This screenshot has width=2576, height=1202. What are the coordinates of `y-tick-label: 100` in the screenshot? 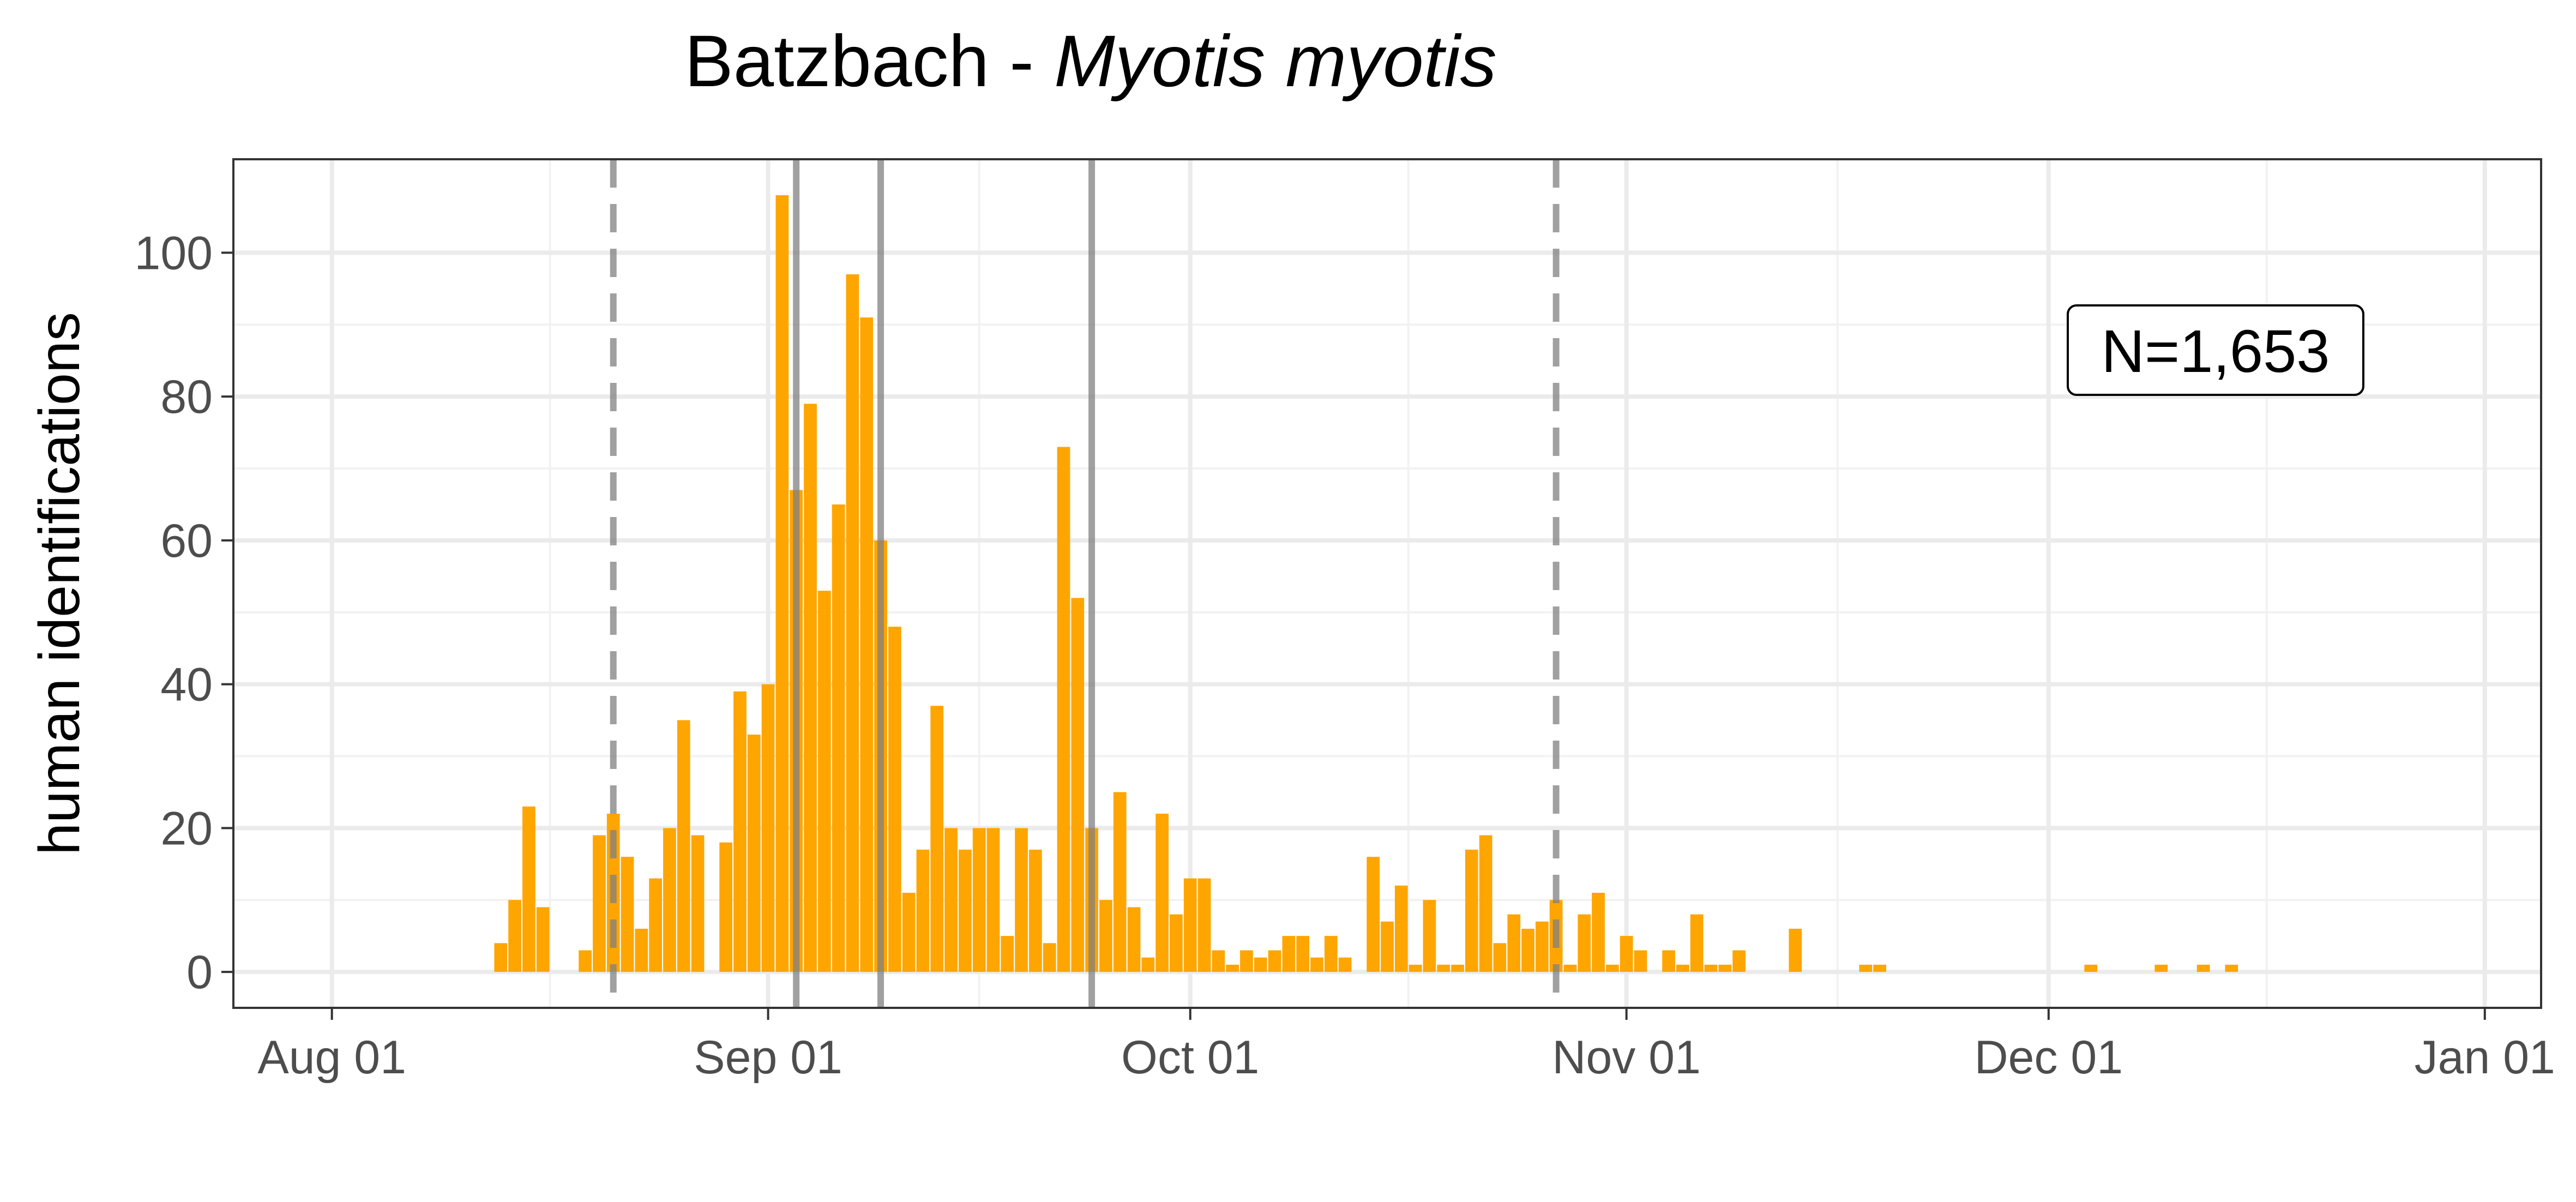 It's located at (174, 253).